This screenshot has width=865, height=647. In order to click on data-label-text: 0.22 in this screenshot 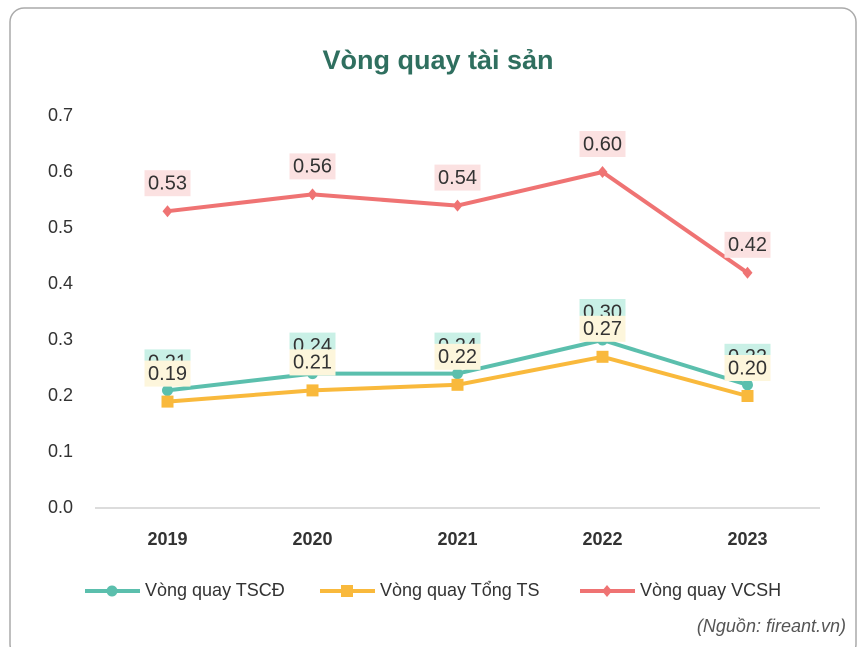, I will do `click(457, 357)`.